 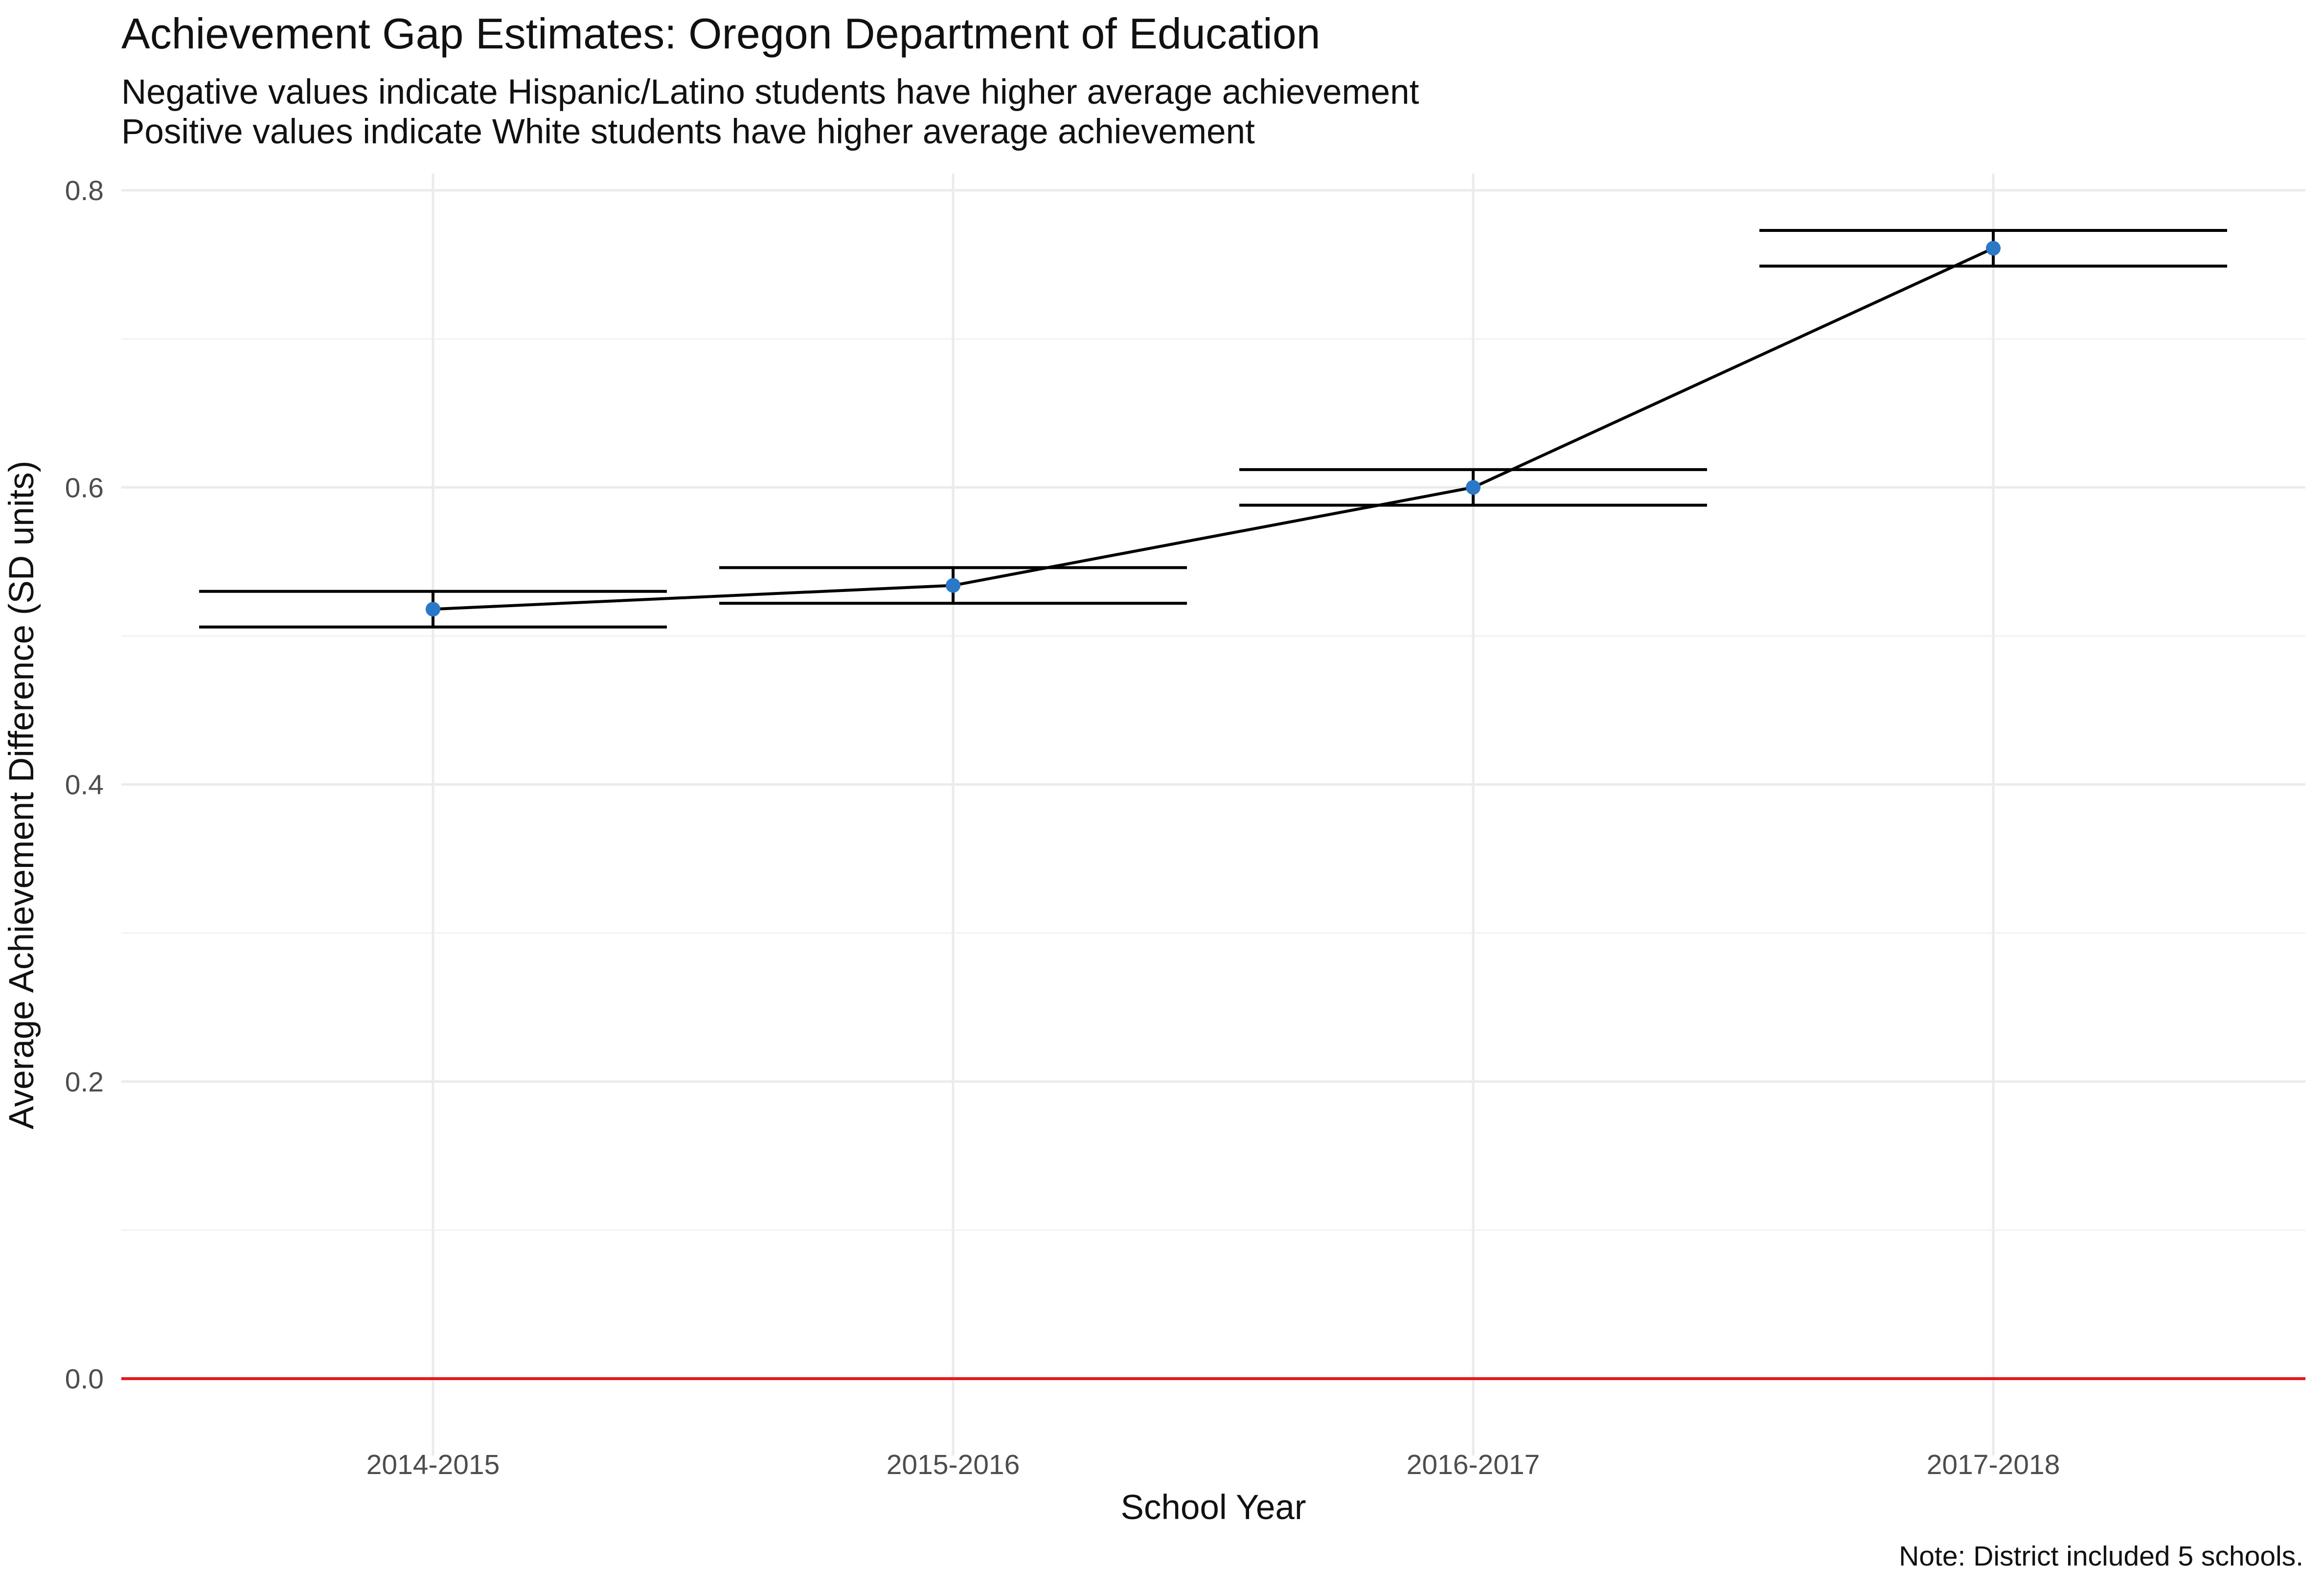 I want to click on x-tick-label: 2015-2016, so click(x=953, y=1465).